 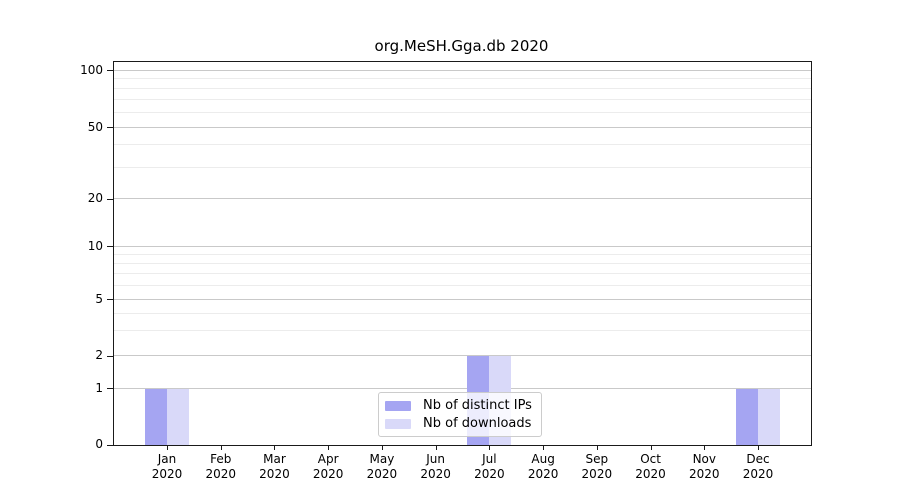 What do you see at coordinates (220, 466) in the screenshot?
I see `x-tick-label: Feb 2020` at bounding box center [220, 466].